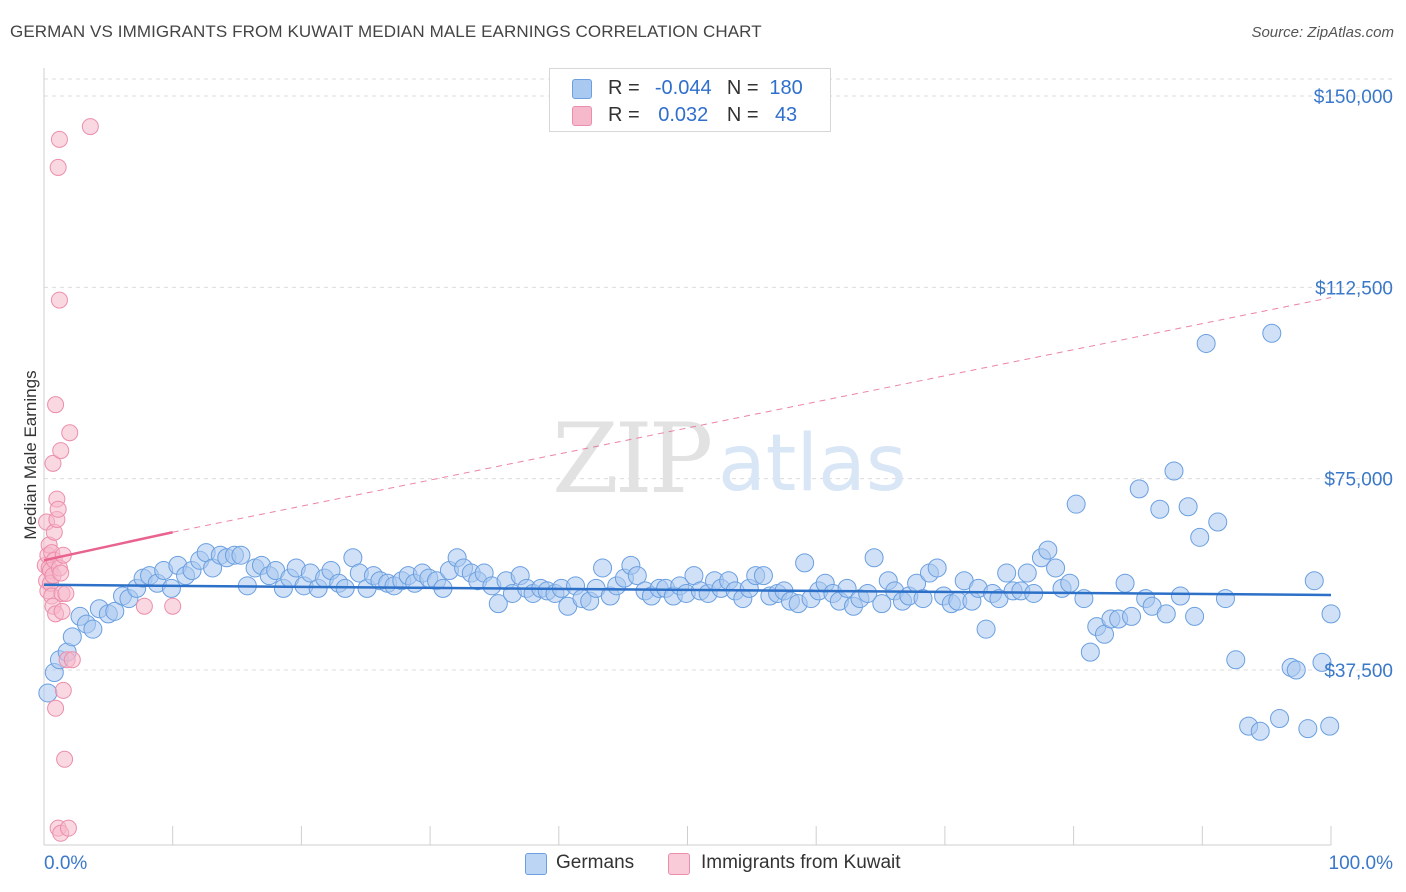  What do you see at coordinates (1353, 384) in the screenshot?
I see `y-tick-labels: $37,500 $75,000 $112,500 $150,000` at bounding box center [1353, 384].